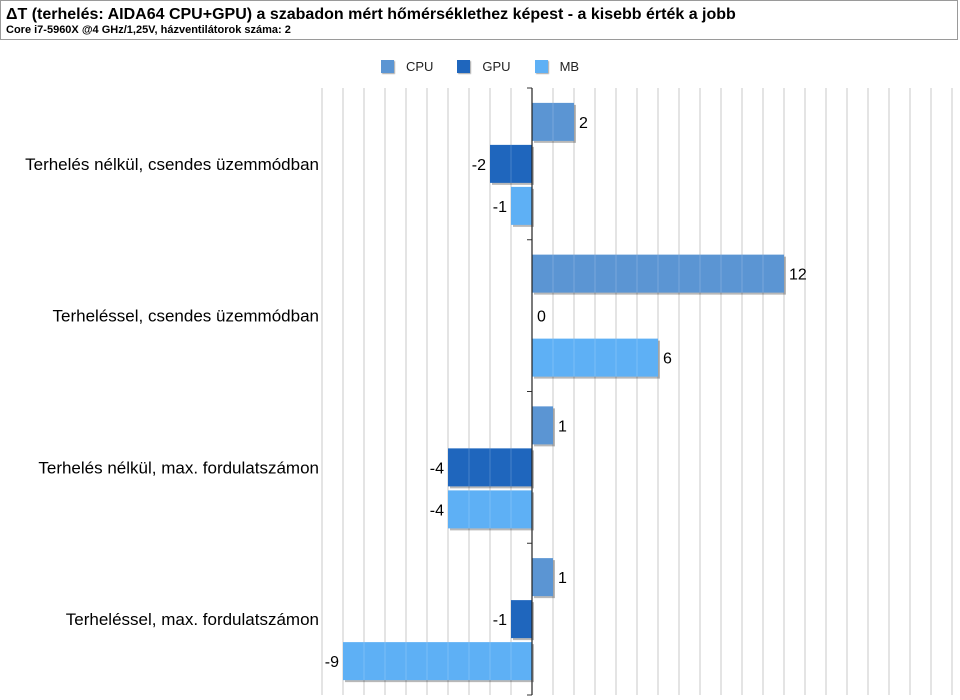 The height and width of the screenshot is (700, 960). I want to click on data-label-mb: -9, so click(332, 662).